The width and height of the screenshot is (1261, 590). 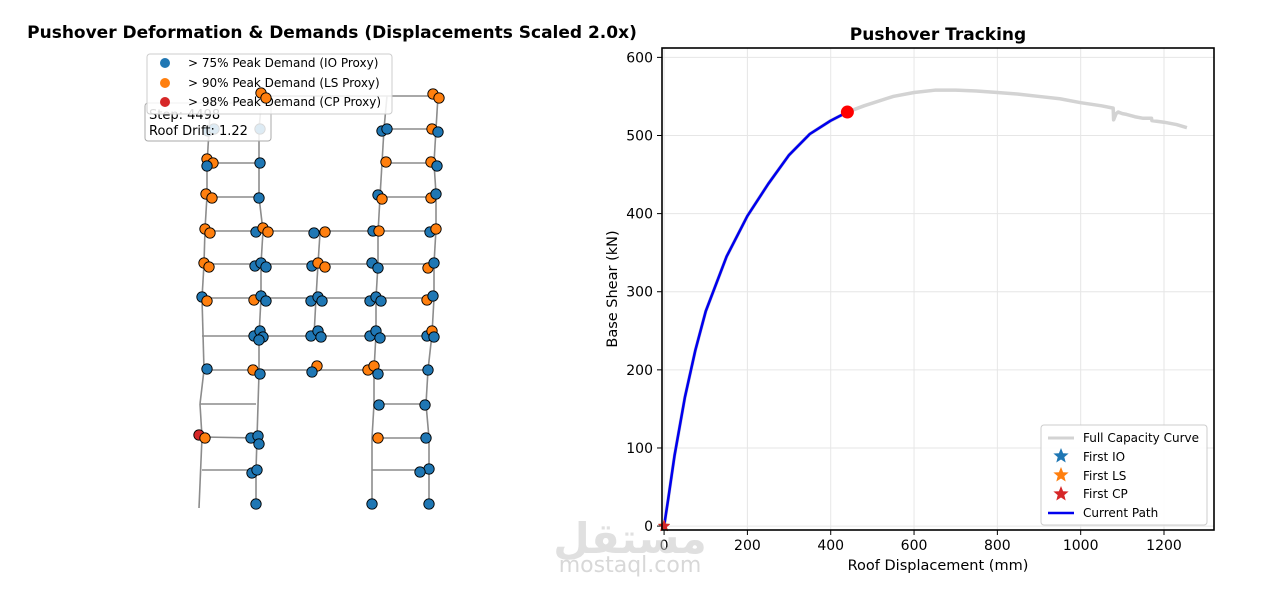 I want to click on x-tick-label: 1200, so click(x=1164, y=546).